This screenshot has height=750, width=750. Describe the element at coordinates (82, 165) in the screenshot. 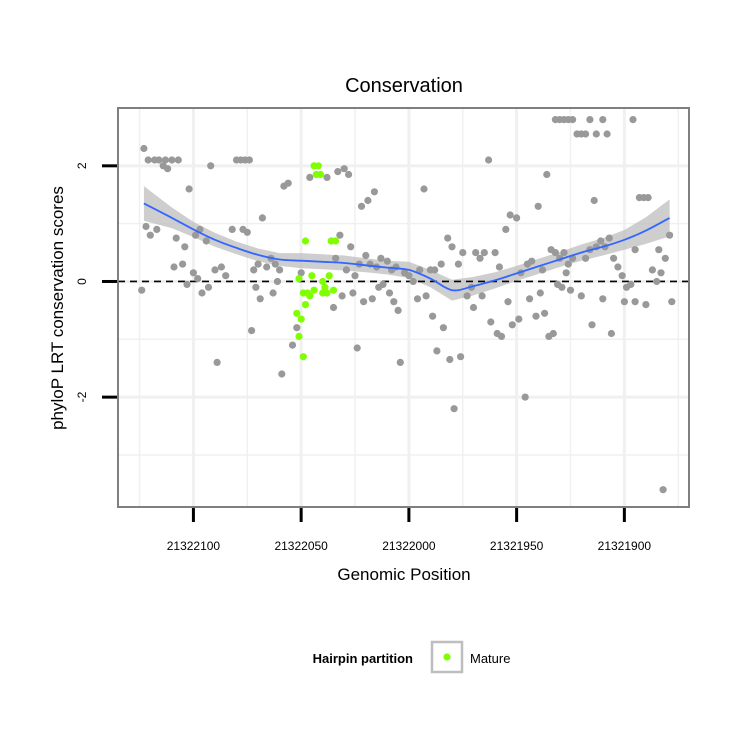

I see `y-tick-label: 2` at that location.